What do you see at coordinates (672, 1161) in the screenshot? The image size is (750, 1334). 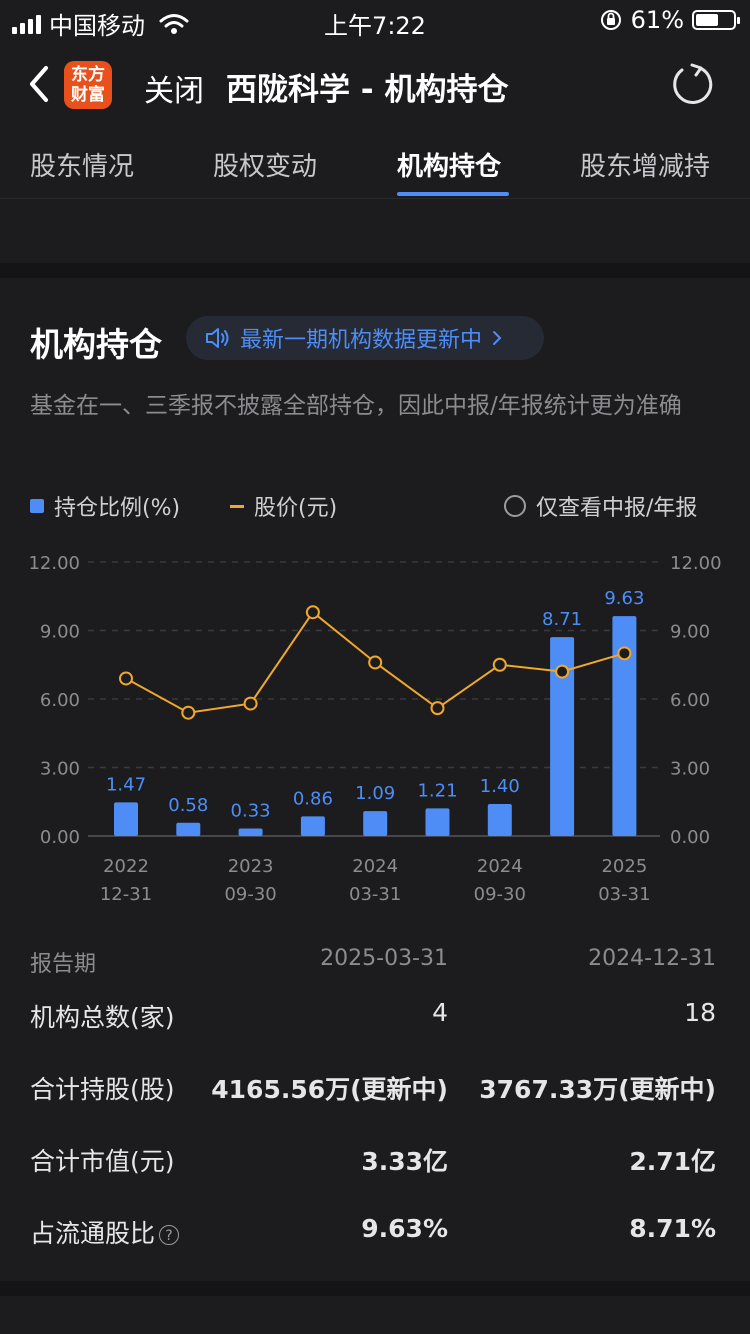 I see `row-col2: 2.71亿` at bounding box center [672, 1161].